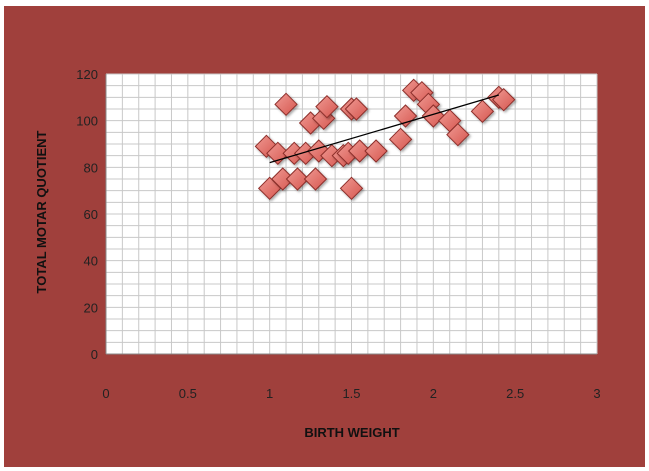  I want to click on y-tick-labels: 0 20 40 60 80 100 120, so click(87, 214).